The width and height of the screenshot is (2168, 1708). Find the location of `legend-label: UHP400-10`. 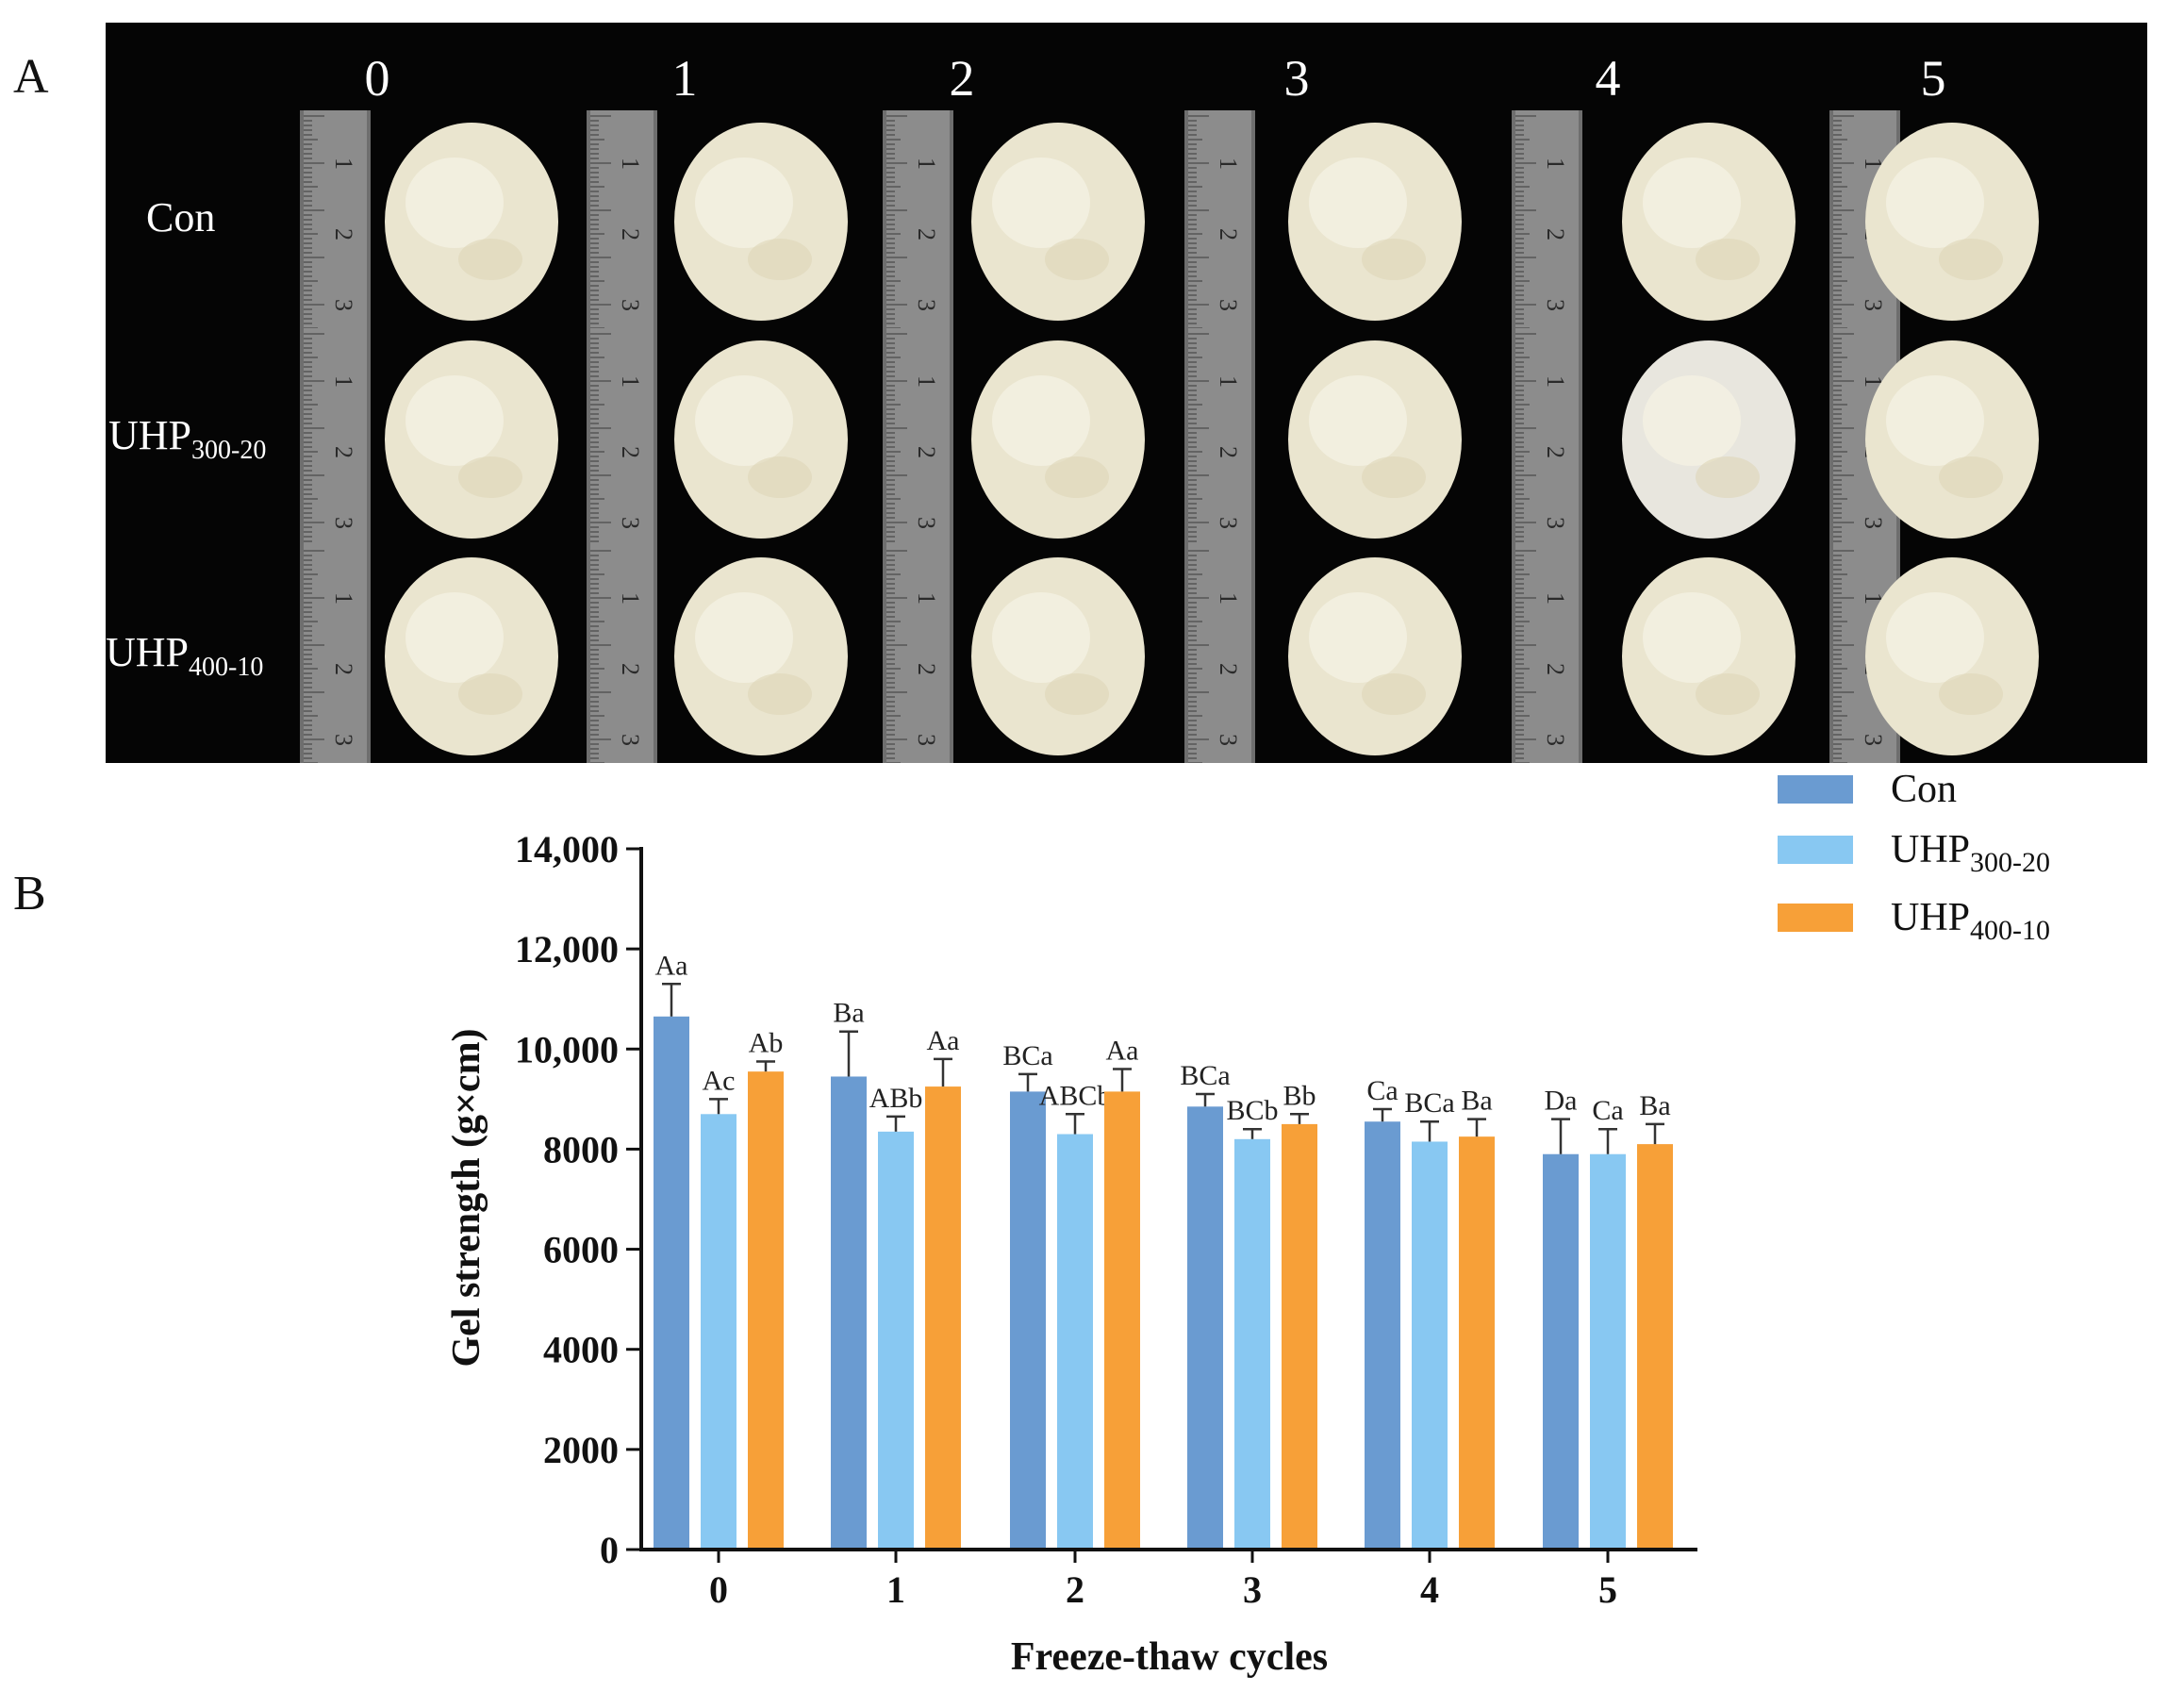

legend-label: UHP400-10 is located at coordinates (1970, 921).